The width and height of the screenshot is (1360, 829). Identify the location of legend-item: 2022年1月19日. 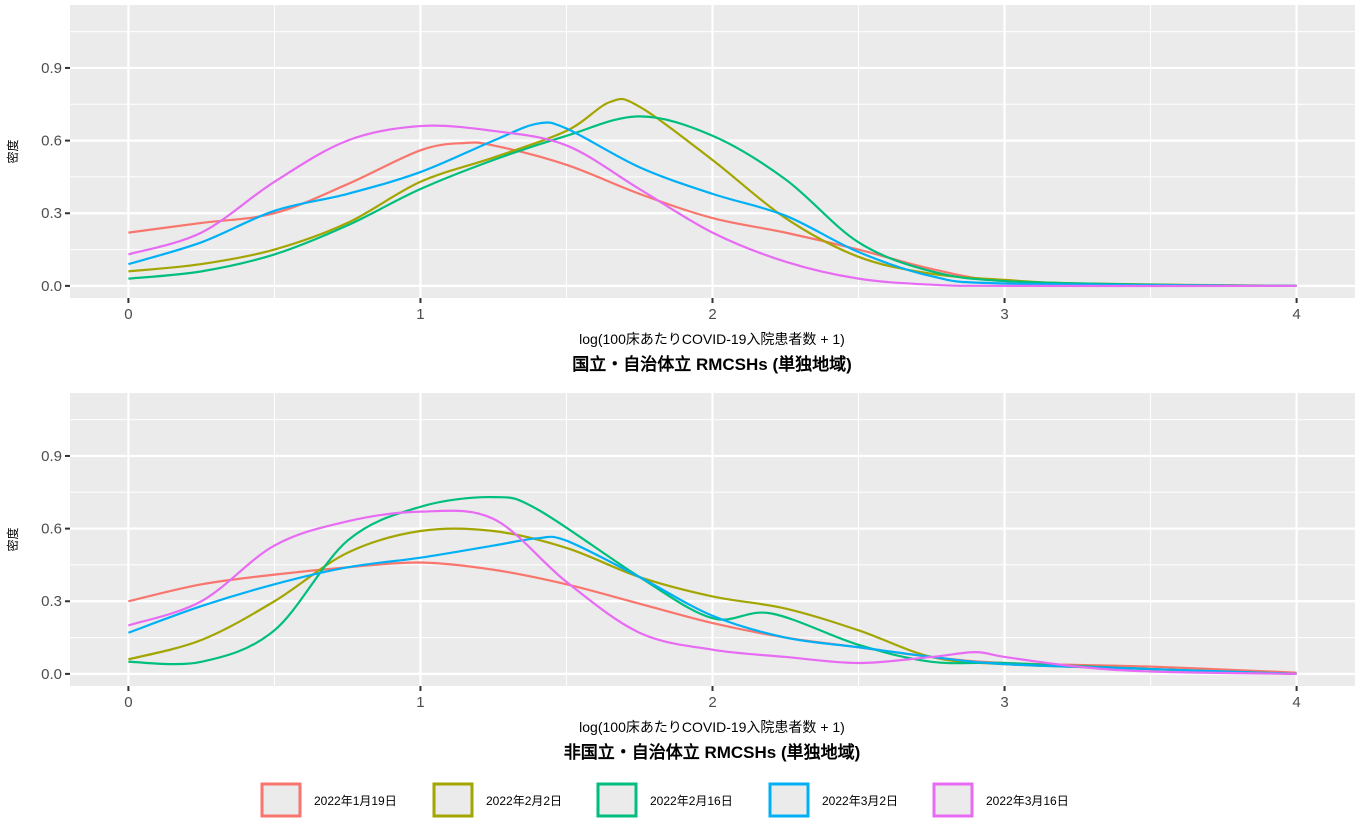
(328, 800).